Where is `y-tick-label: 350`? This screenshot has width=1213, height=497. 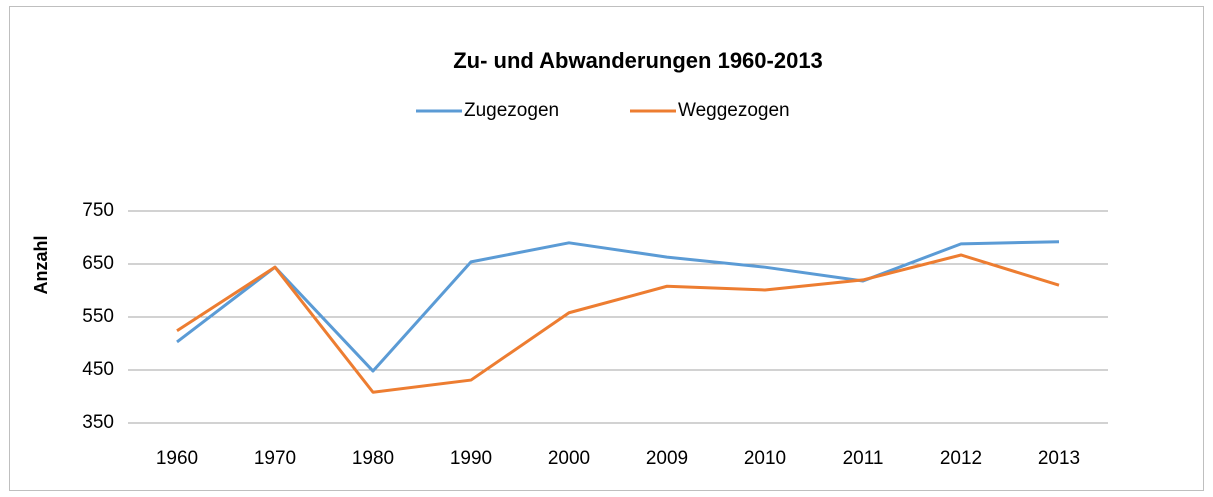 y-tick-label: 350 is located at coordinates (98, 422).